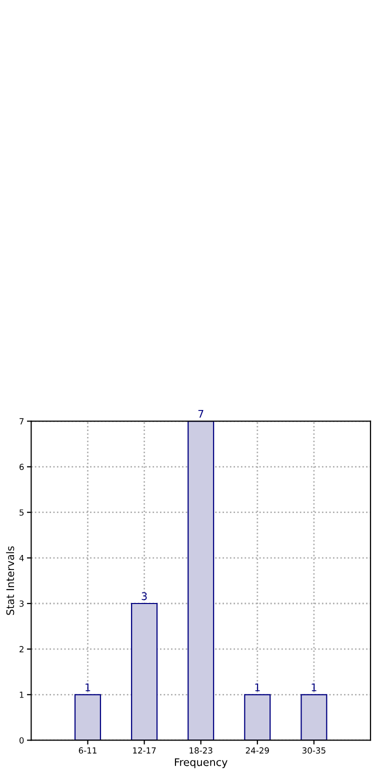 This screenshot has height=780, width=390. Describe the element at coordinates (87, 750) in the screenshot. I see `x-tick-label: 6-11` at that location.